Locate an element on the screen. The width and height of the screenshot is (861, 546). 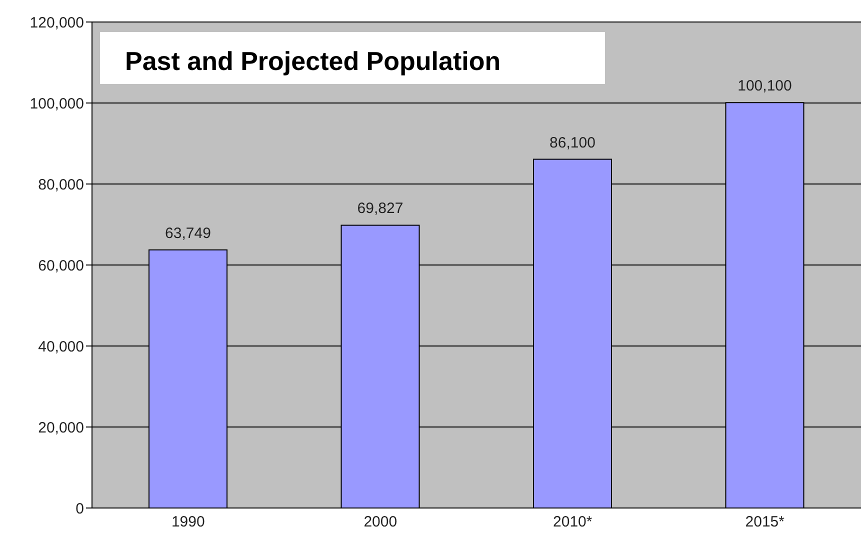
y-tick-label: 0 is located at coordinates (80, 509).